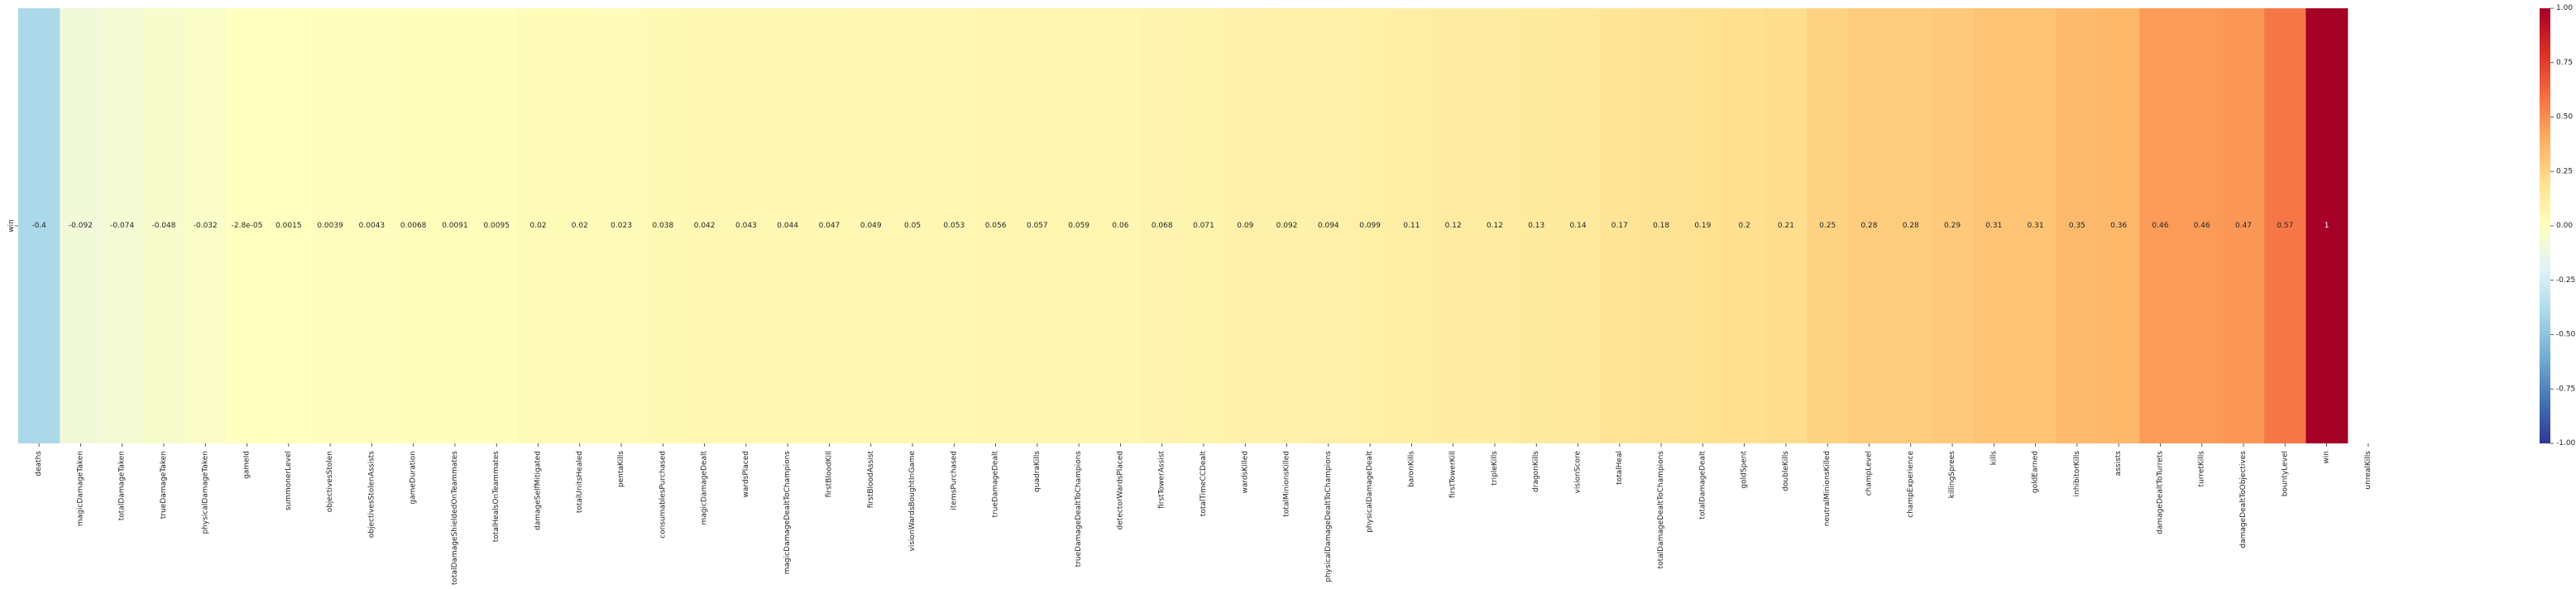 This screenshot has width=2576, height=589. I want to click on cell-value-label: -0.092, so click(81, 226).